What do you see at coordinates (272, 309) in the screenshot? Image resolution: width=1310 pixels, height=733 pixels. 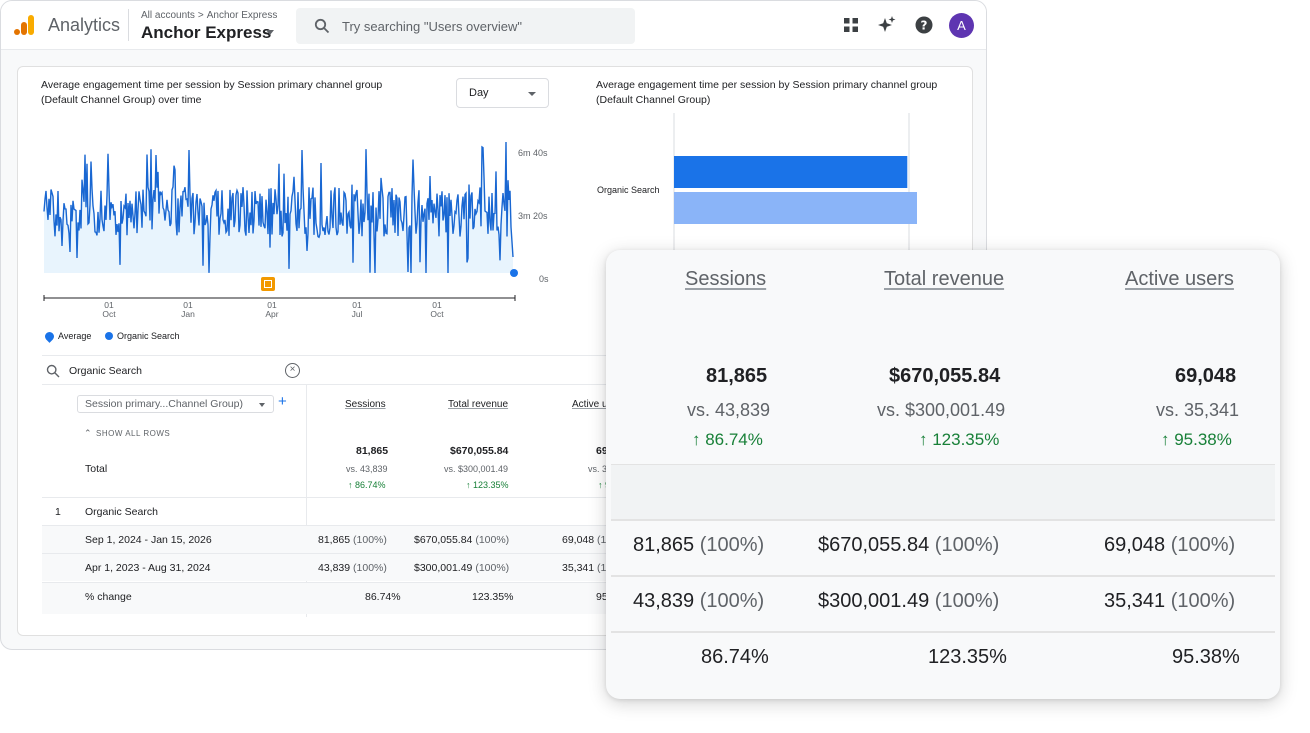 I see `x-tick-label: 01 Apr` at bounding box center [272, 309].